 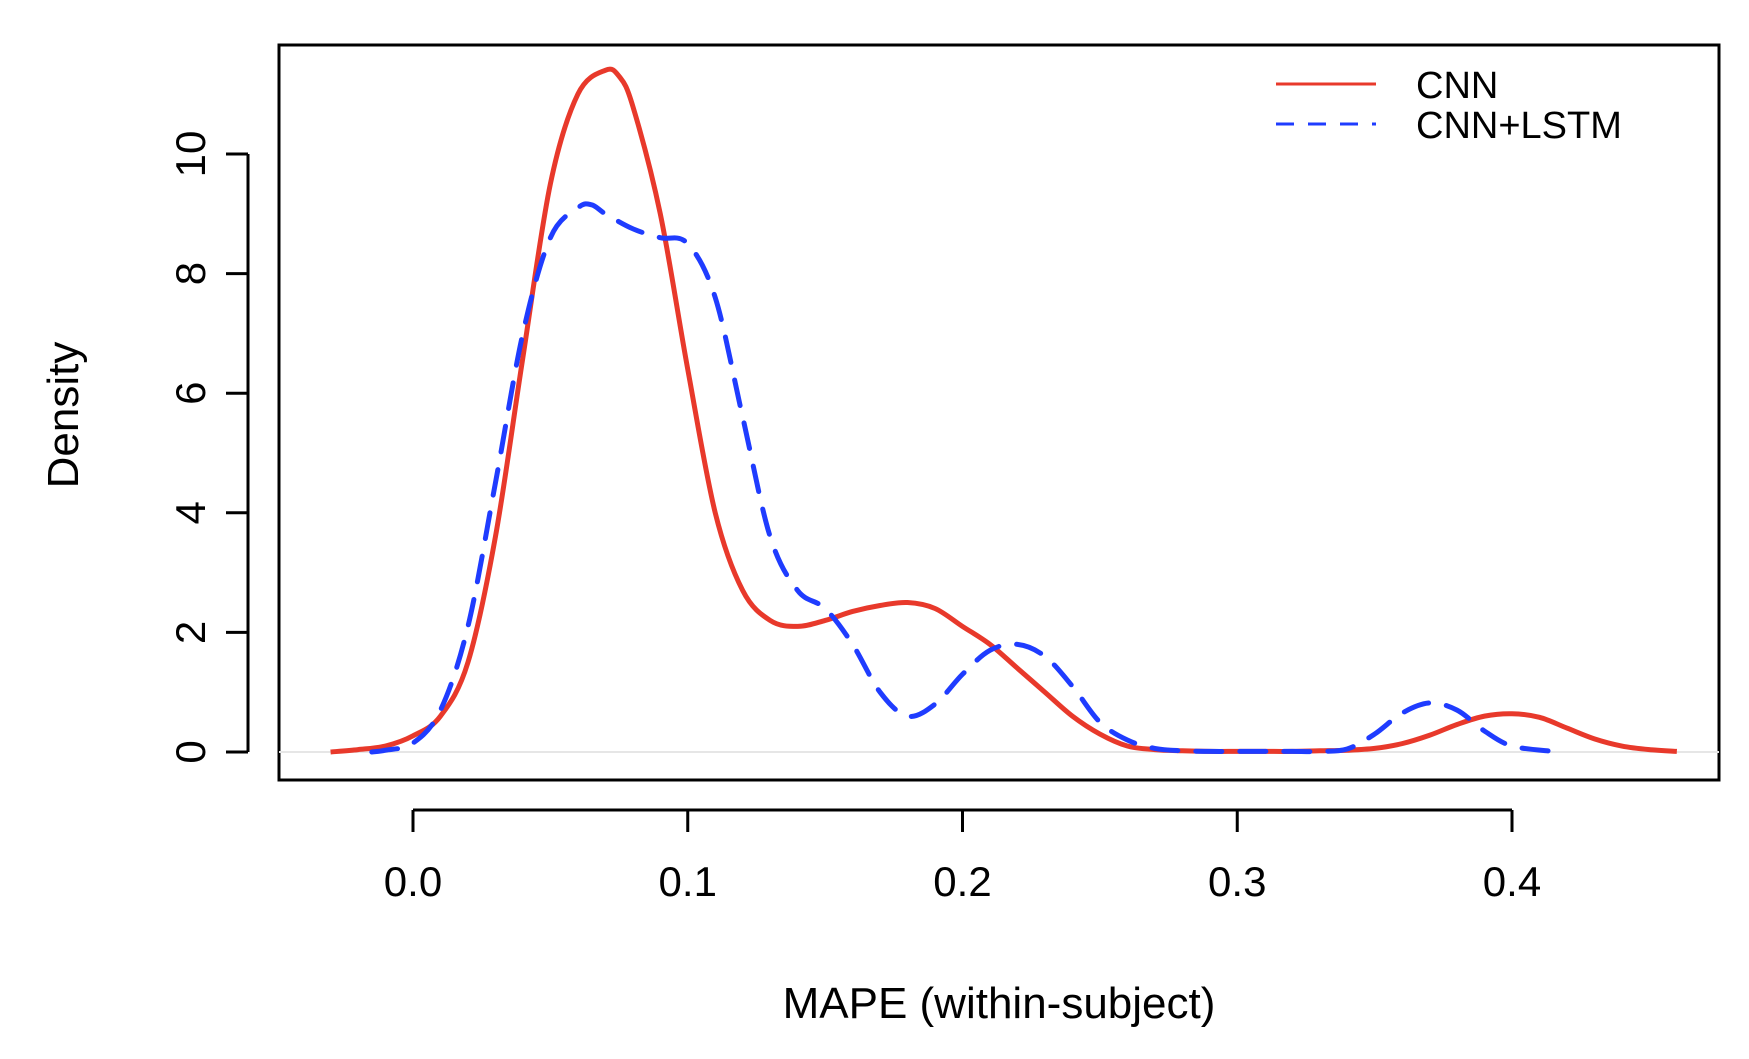 What do you see at coordinates (962, 881) in the screenshot?
I see `x-tick-label: 0.2` at bounding box center [962, 881].